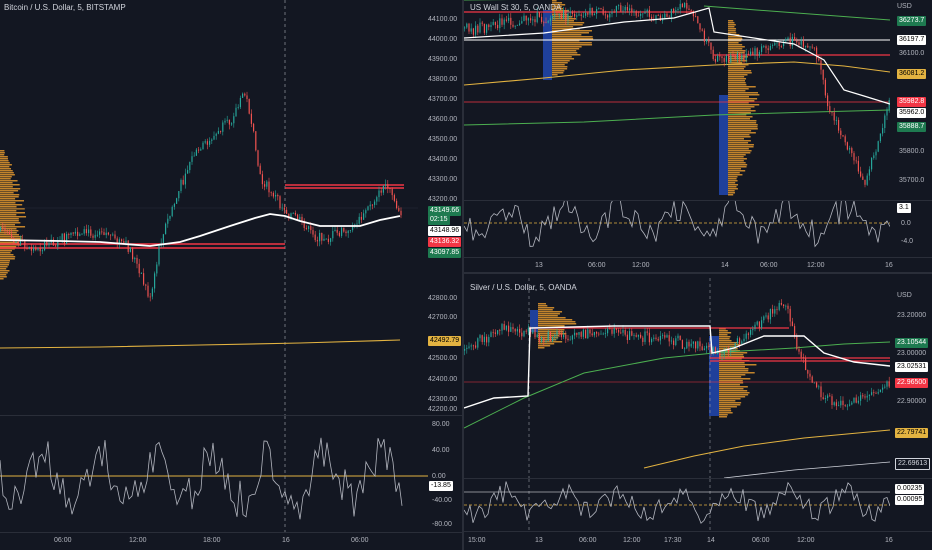 The width and height of the screenshot is (932, 550). I want to click on us30-osc-tick: -4.0, so click(907, 241).